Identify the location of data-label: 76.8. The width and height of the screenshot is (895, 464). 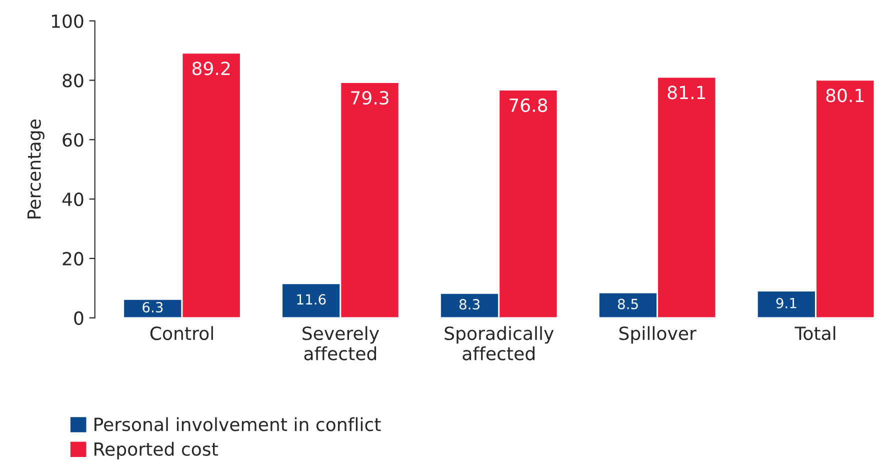
(529, 105).